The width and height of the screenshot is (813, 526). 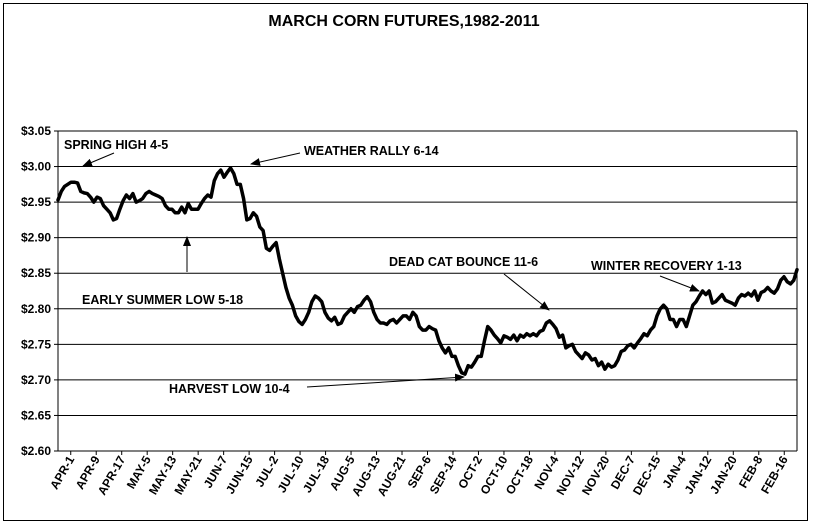 What do you see at coordinates (36, 202) in the screenshot?
I see `y-tick-label: $2.95` at bounding box center [36, 202].